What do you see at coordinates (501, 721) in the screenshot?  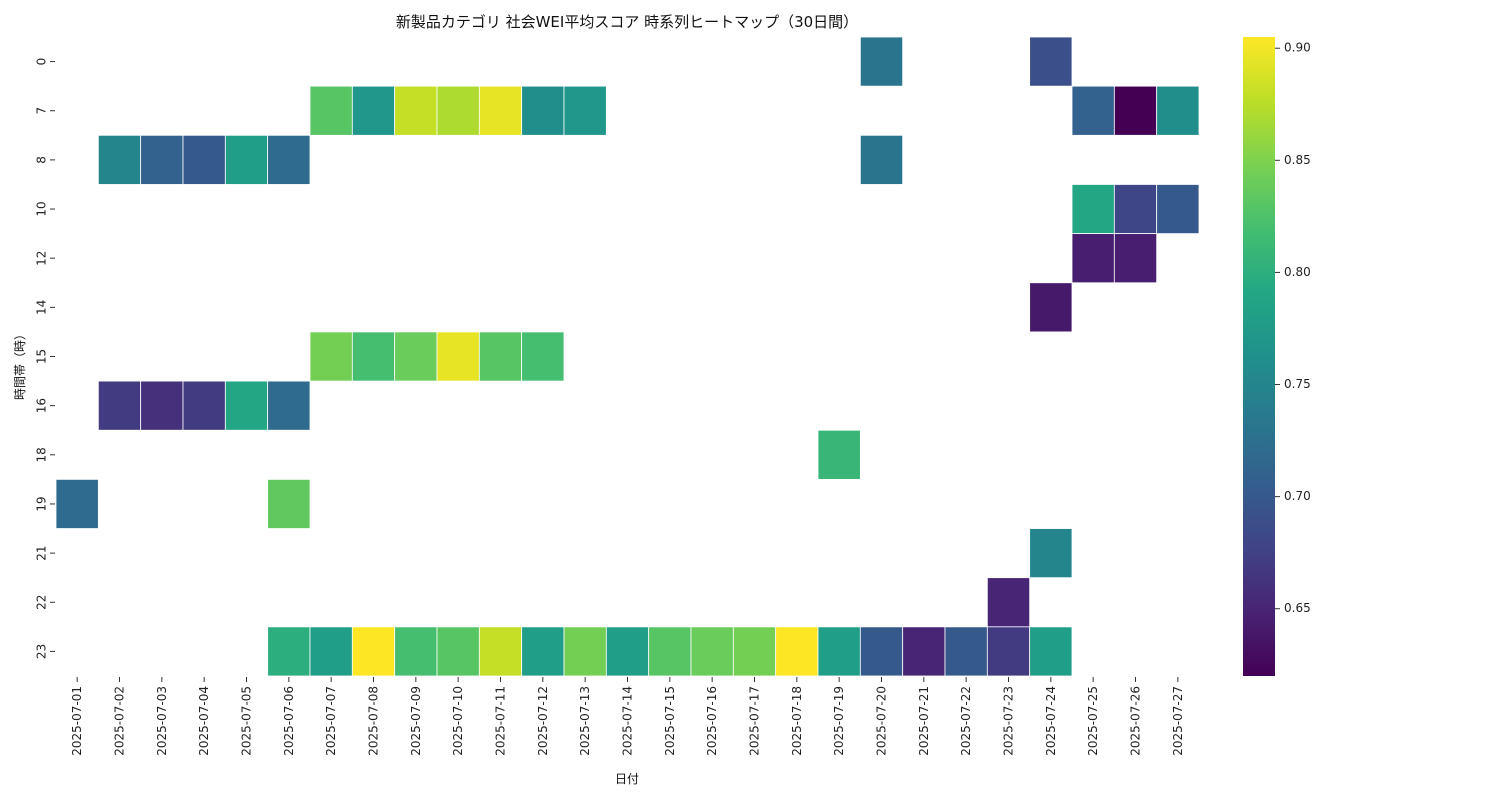 I see `x-tick-label: 2025-07-11` at bounding box center [501, 721].